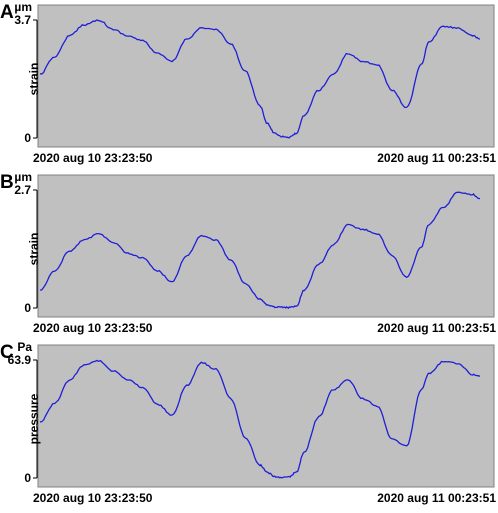  What do you see at coordinates (24, 347) in the screenshot?
I see `y-unit-label: Pa` at bounding box center [24, 347].